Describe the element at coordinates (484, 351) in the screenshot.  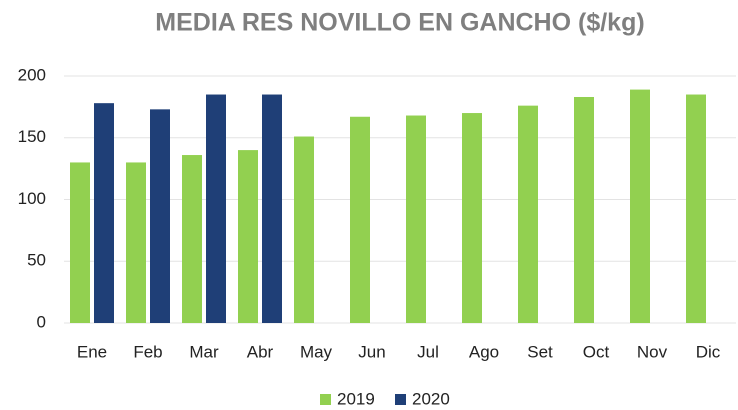
I see `x-tick-label: Ago` at that location.